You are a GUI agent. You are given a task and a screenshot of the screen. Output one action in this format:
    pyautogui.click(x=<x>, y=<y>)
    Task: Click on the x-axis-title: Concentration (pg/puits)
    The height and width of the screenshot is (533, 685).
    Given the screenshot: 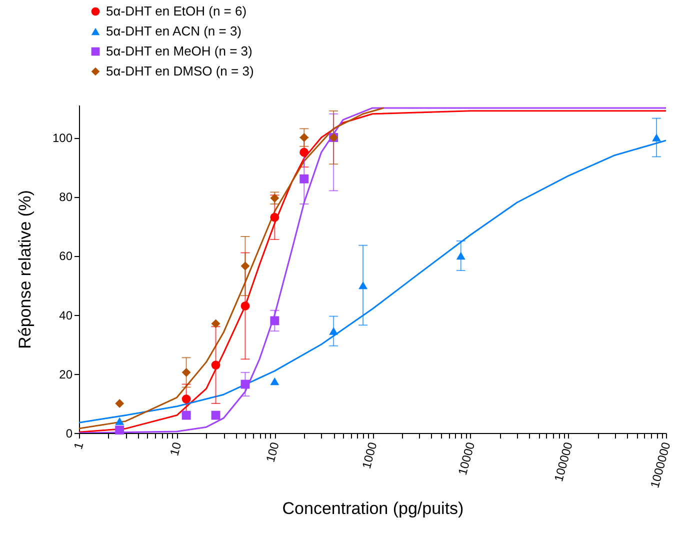 What is the action you would take?
    pyautogui.click(x=373, y=508)
    